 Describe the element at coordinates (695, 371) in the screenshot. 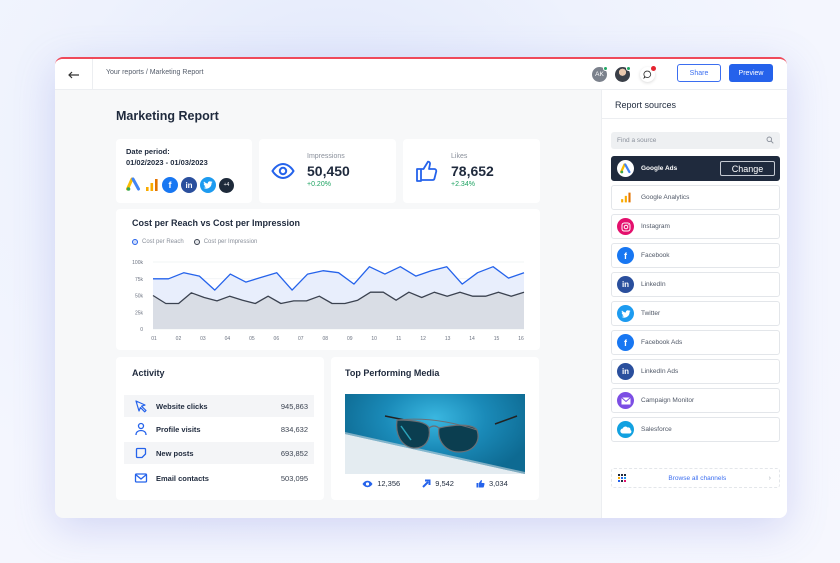

I see `source-linkedin-ads: in LinkedIn Ads` at that location.